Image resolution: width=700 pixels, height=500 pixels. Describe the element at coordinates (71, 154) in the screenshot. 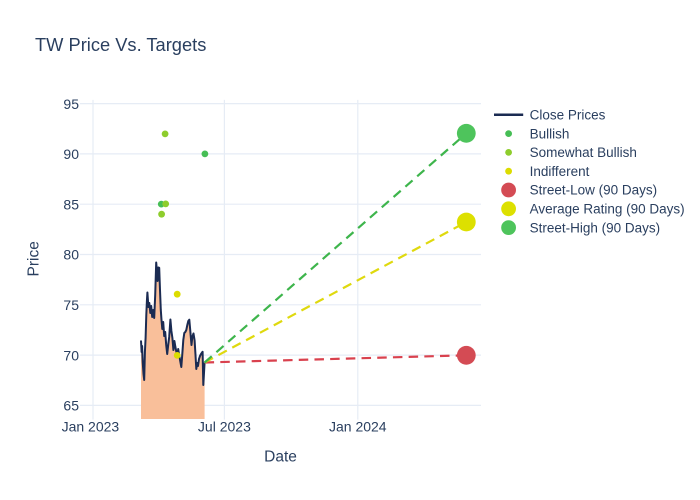

I see `svg-text: 90` at that location.